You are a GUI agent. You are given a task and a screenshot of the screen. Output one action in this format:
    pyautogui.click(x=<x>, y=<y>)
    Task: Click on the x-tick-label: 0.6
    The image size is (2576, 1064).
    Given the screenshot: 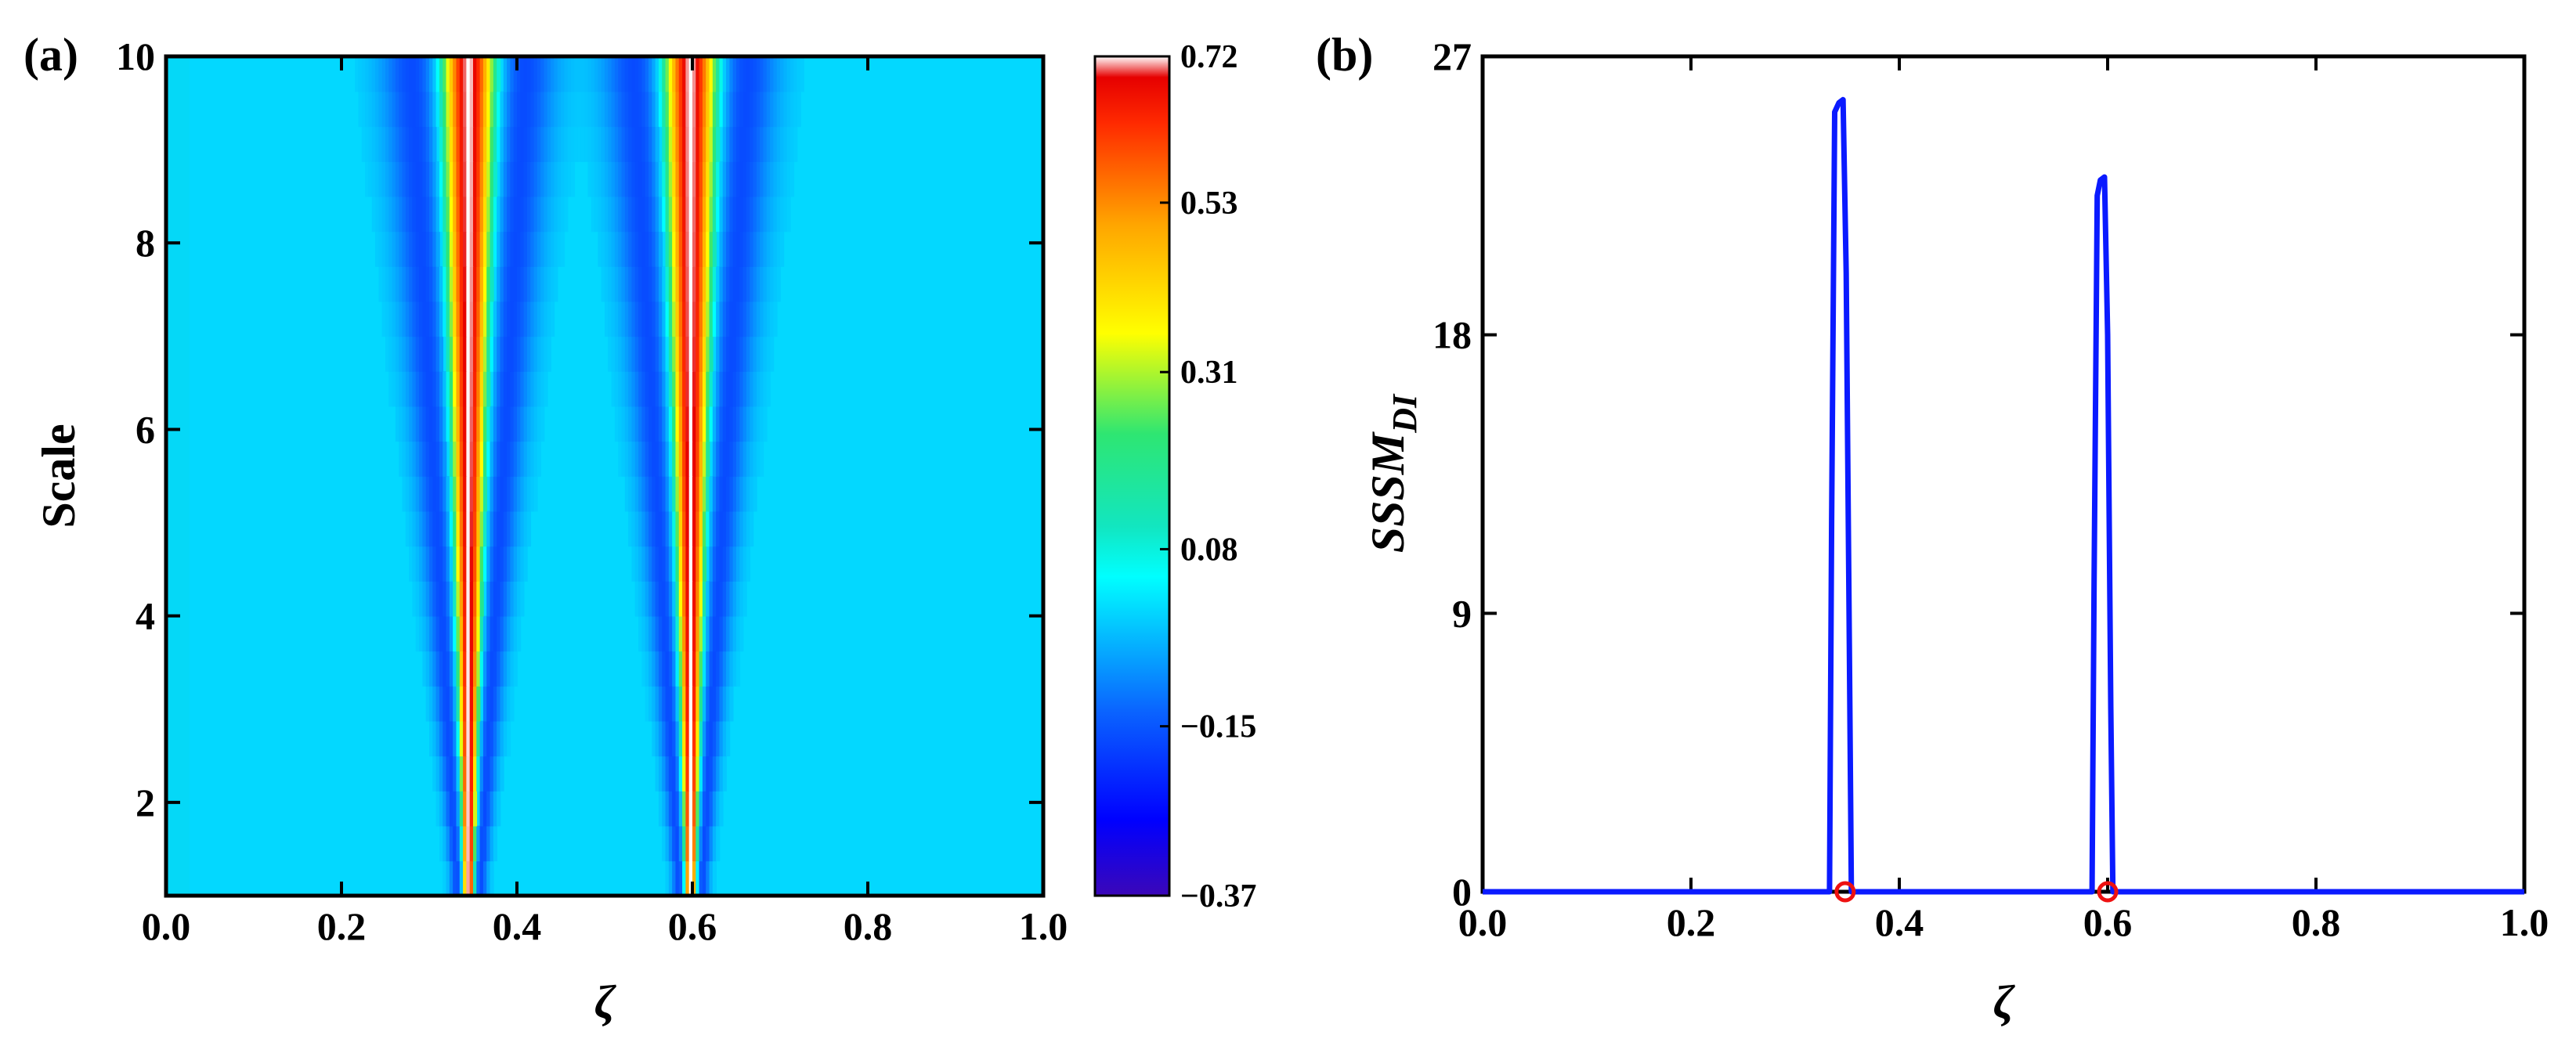 What is the action you would take?
    pyautogui.click(x=2108, y=922)
    